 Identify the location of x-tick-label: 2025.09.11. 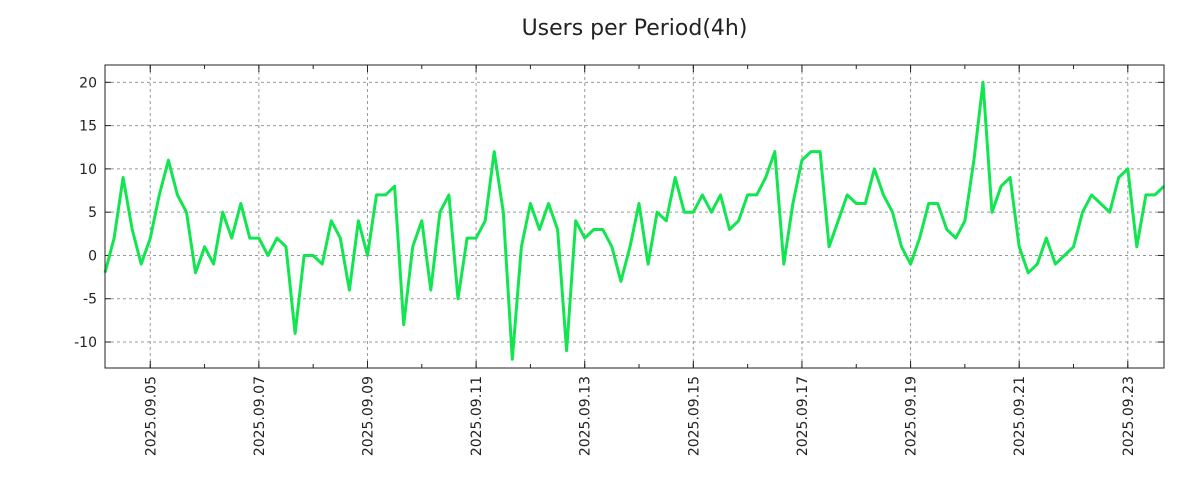
(477, 416).